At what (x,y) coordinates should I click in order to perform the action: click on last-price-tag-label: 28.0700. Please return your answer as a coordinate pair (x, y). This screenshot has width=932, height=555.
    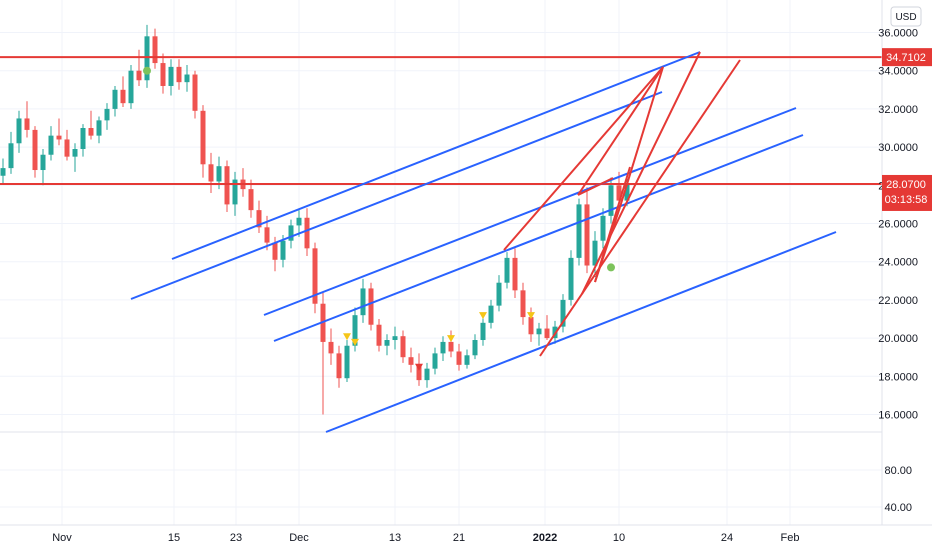
    Looking at the image, I should click on (906, 185).